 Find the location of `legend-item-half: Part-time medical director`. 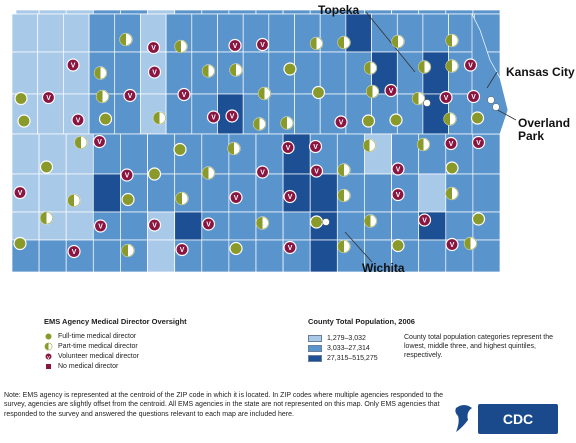

legend-item-half: Part-time medical director is located at coordinates (91, 346).